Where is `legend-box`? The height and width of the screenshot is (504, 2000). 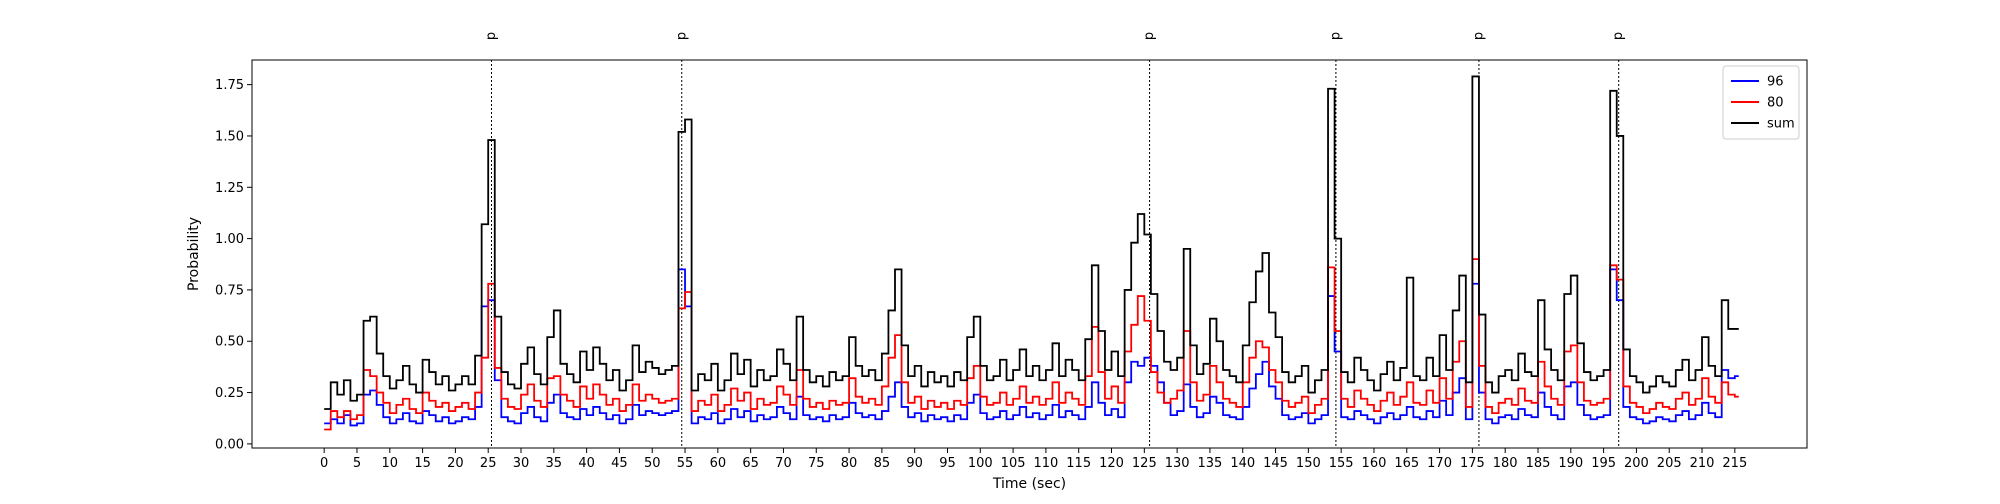
legend-box is located at coordinates (1761, 102).